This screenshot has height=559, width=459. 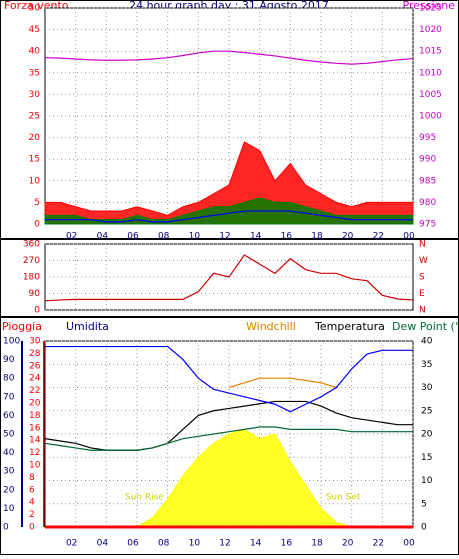 I want to click on yticks-label: 180, so click(x=31, y=278).